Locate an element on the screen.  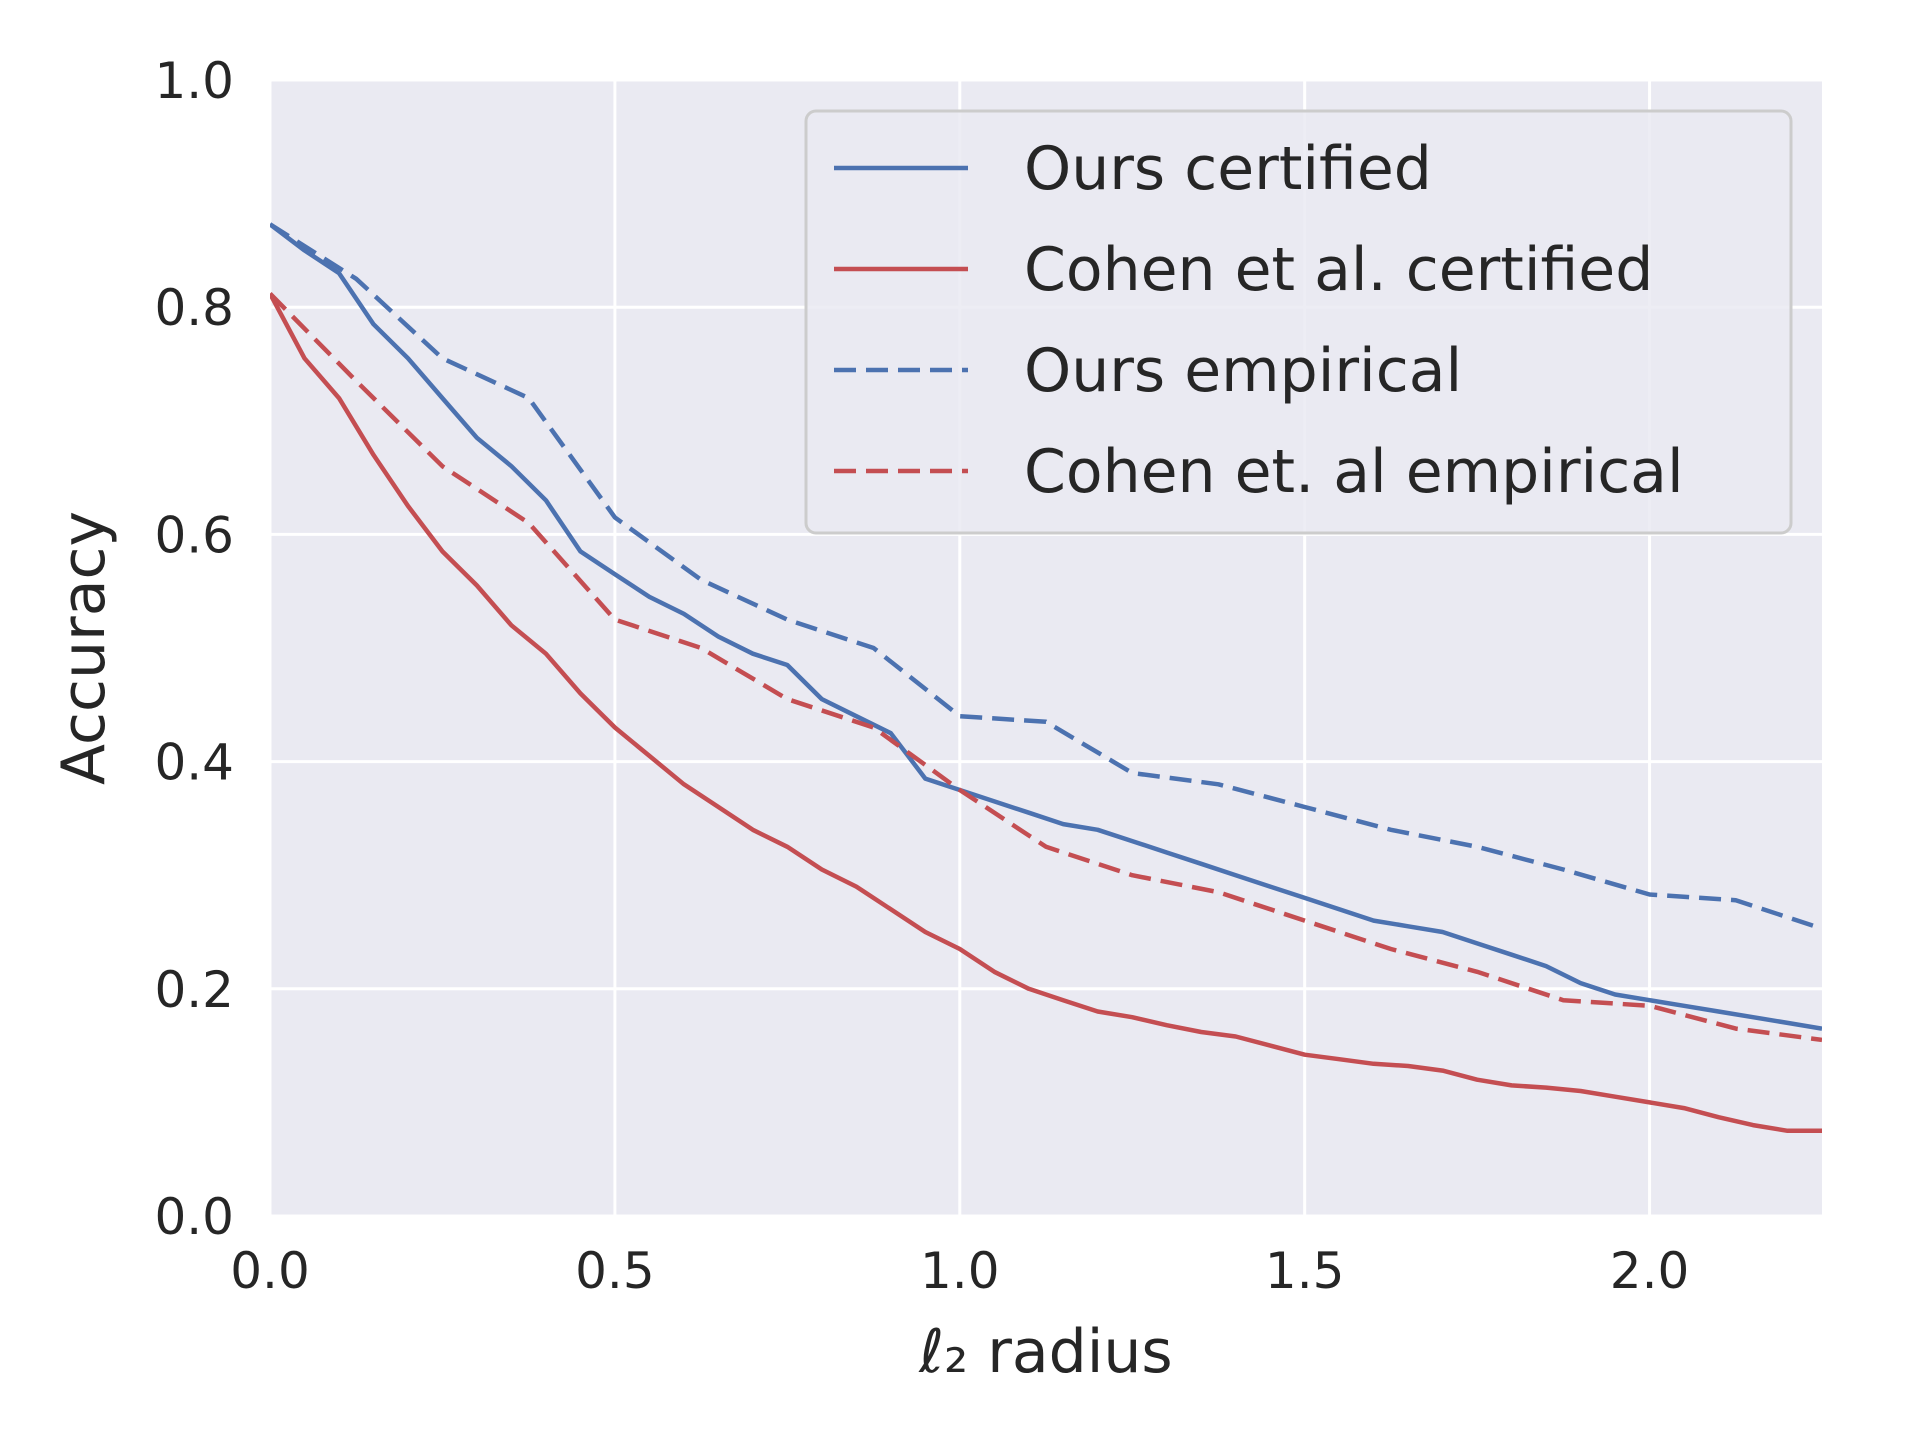
x-tick-labels: 0.0 0.5 1.0 1.5 2.0 is located at coordinates (959, 1271).